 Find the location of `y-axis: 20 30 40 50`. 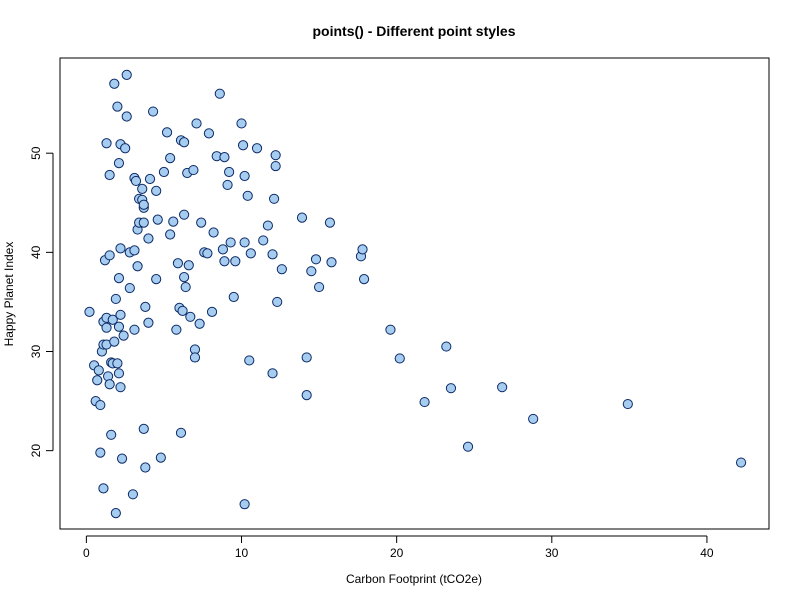

y-axis: 20 30 40 50 is located at coordinates (41, 302).